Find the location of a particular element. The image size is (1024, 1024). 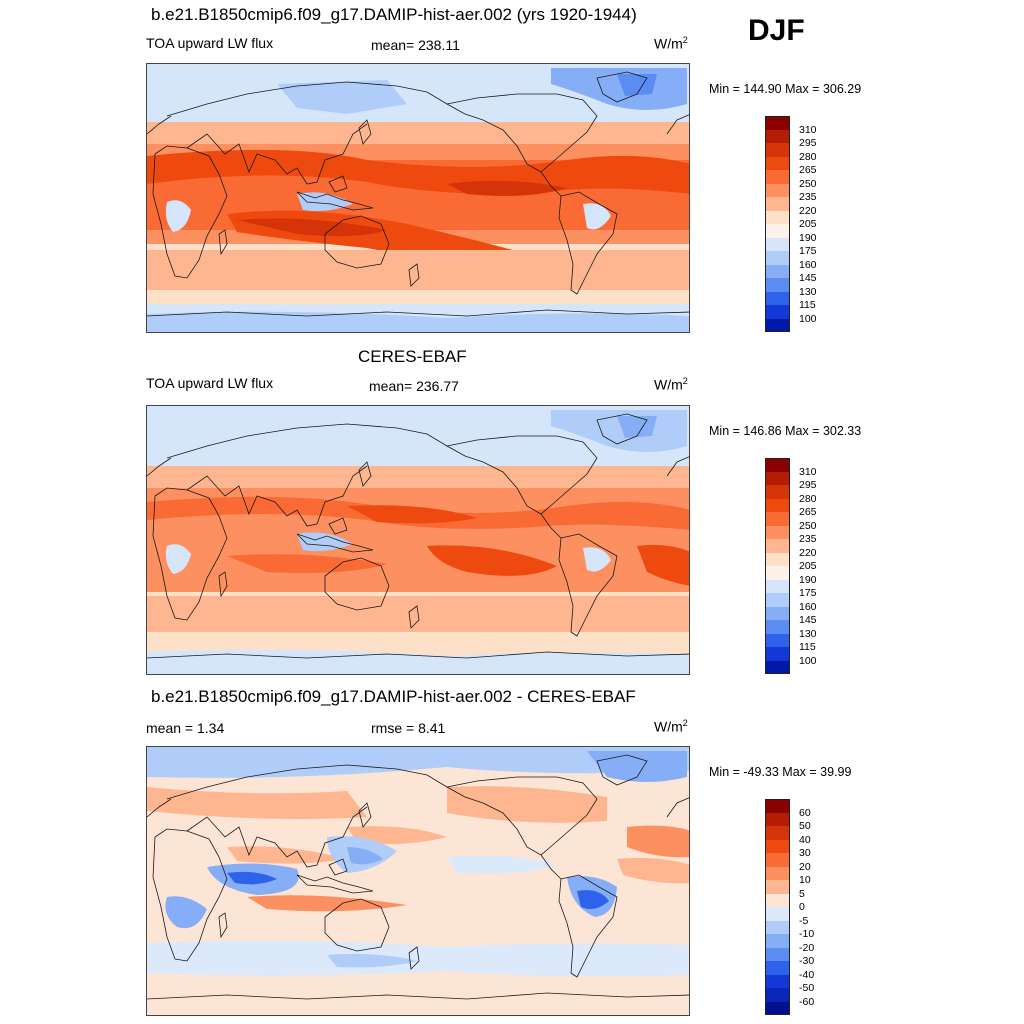

colorbar-tick-label: -60 is located at coordinates (807, 1001).